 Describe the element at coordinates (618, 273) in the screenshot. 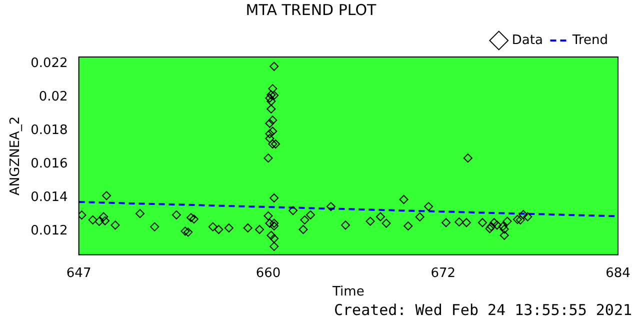

I see `x-tick-label: 684` at that location.